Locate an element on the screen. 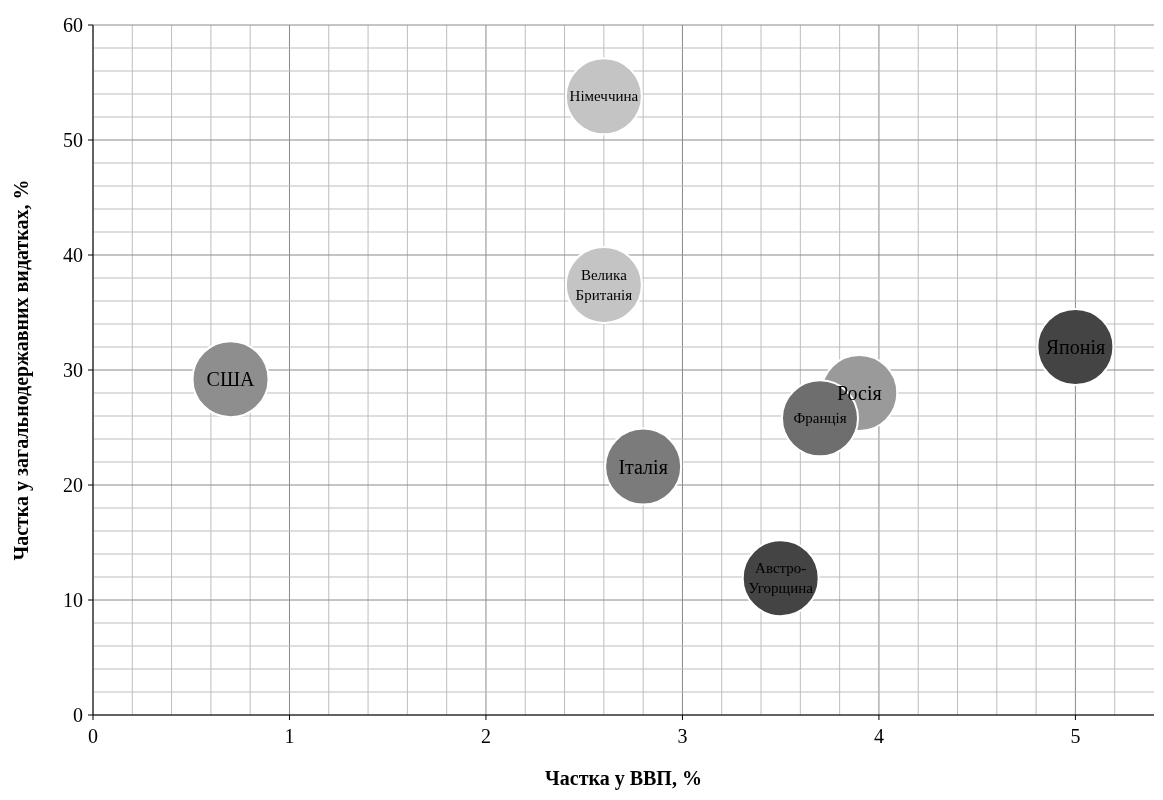 The width and height of the screenshot is (1163, 800). x-axis-title: Частка у ВВП, % is located at coordinates (623, 778).